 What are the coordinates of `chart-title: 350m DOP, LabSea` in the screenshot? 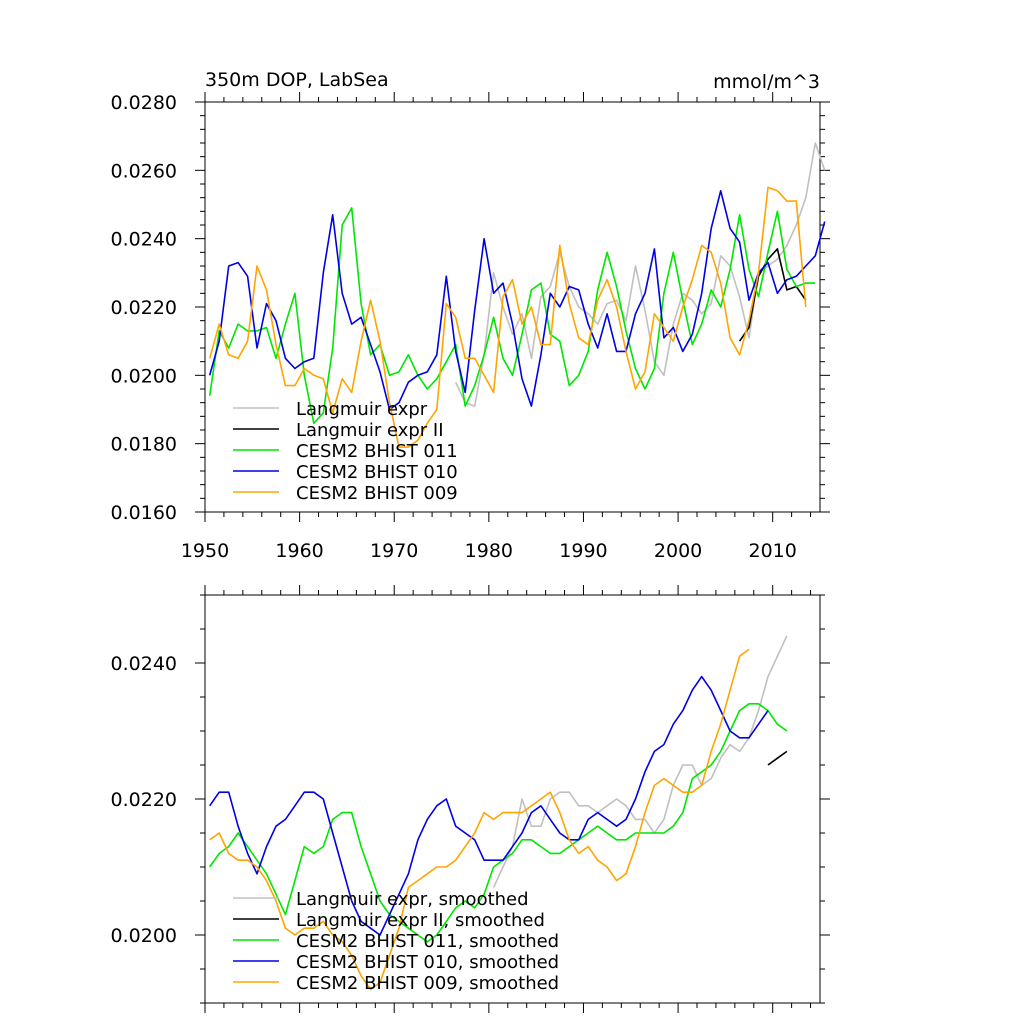 It's located at (297, 80).